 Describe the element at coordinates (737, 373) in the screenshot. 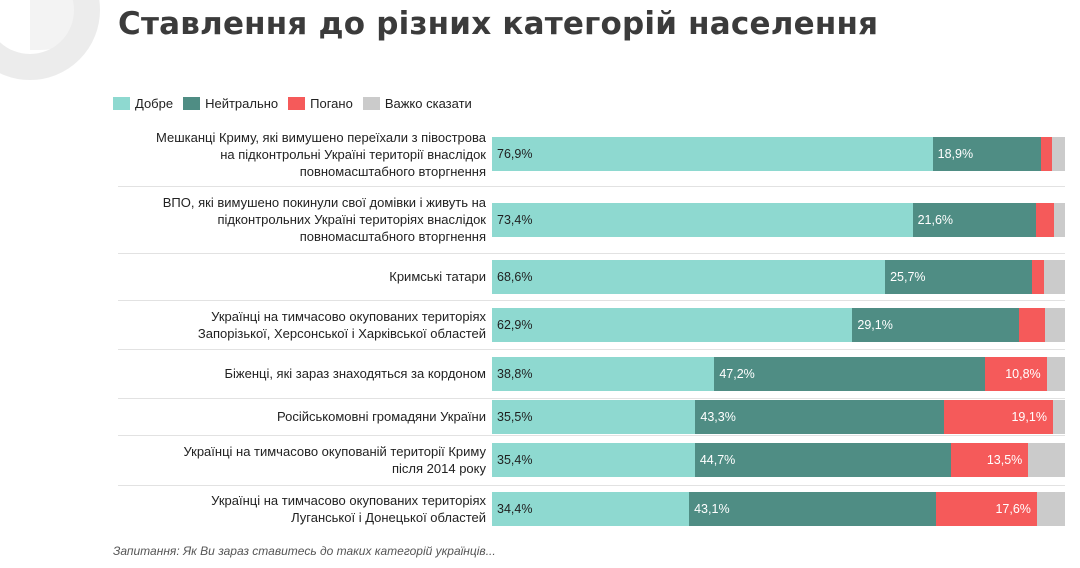

I see `data-label: 47,2%` at that location.